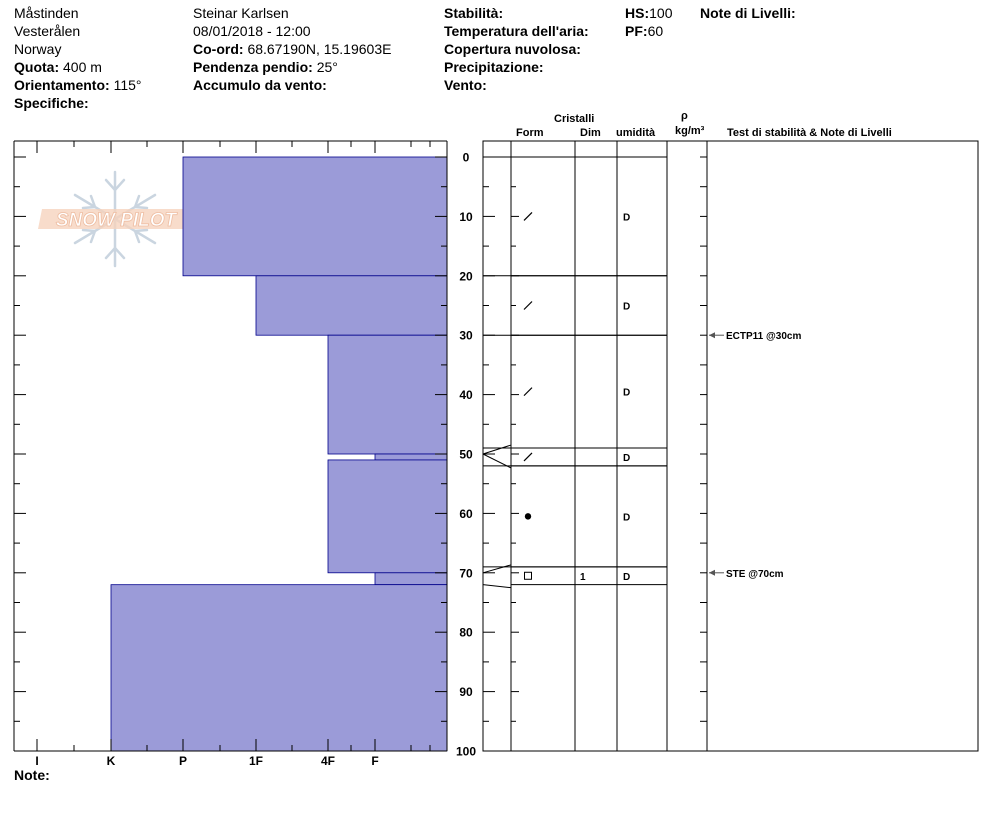 The image size is (994, 840). I want to click on wind-loading-label: Accumulo da vento:, so click(260, 85).